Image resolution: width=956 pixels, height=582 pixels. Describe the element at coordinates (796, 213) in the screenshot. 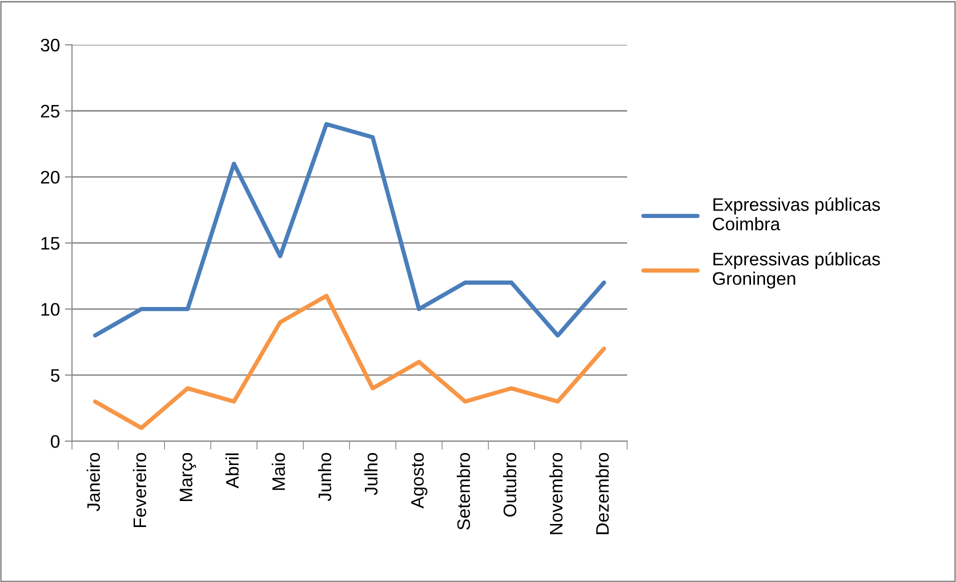

I see `legend-label: Expressivas públicas Coimbra` at that location.